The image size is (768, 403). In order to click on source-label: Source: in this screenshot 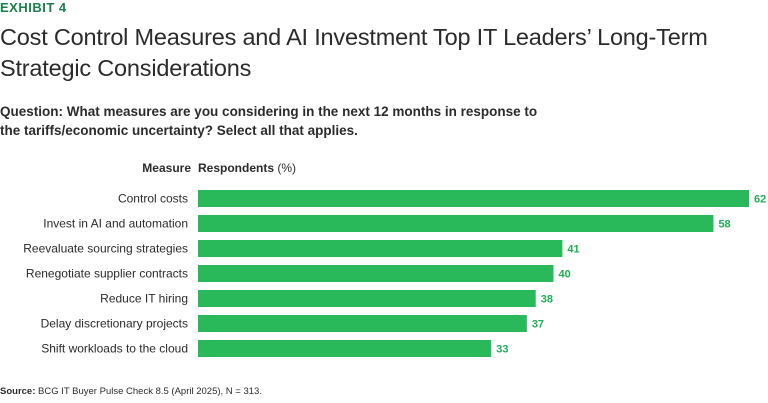, I will do `click(18, 391)`.